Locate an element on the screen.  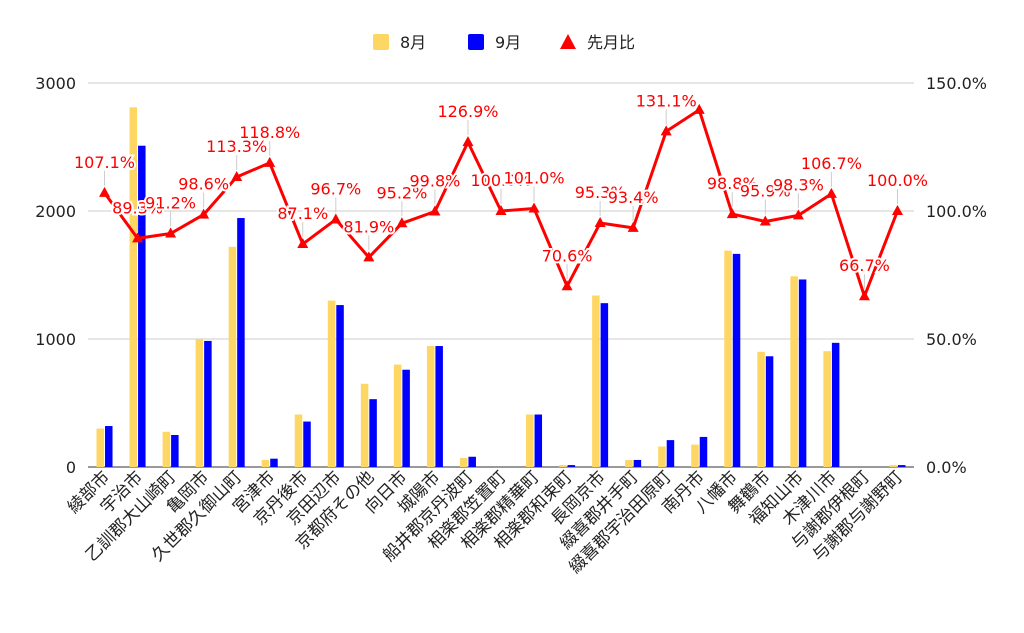
data-label: 98.8% is located at coordinates (732, 183).